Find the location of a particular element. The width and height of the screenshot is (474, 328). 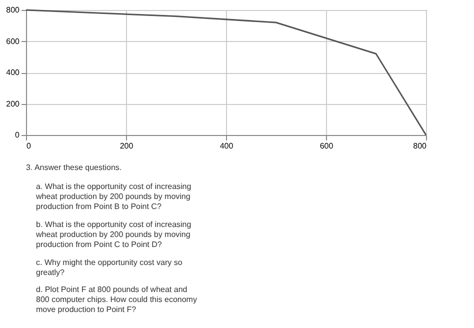

y-tick-label: 200 is located at coordinates (13, 103).